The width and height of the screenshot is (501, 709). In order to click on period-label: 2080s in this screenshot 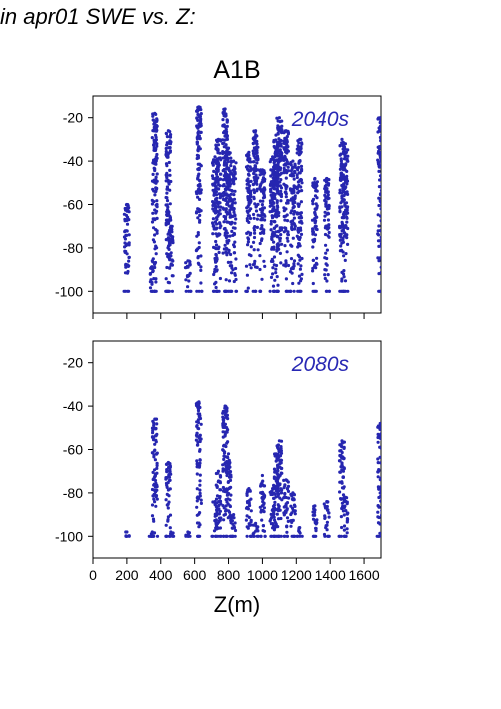, I will do `click(320, 364)`.